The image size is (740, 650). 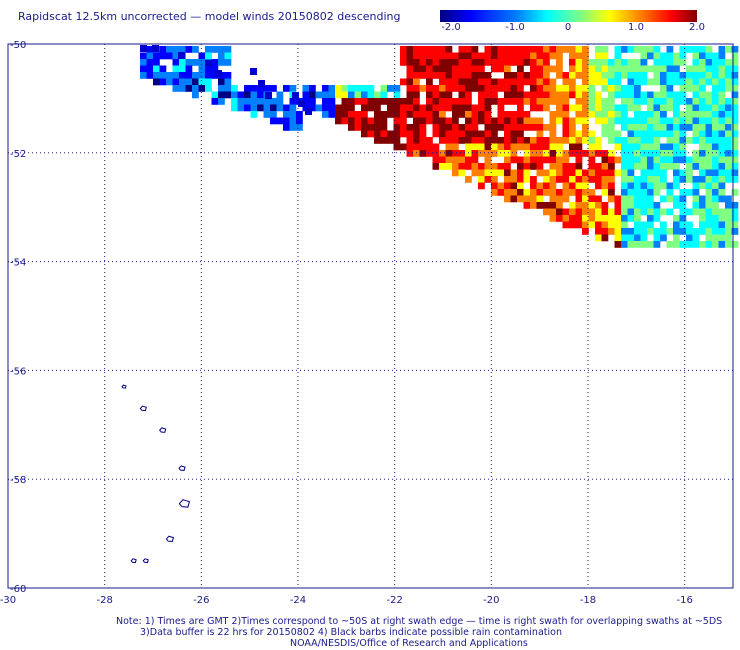 What do you see at coordinates (394, 600) in the screenshot?
I see `longitude-tick-label: -22` at bounding box center [394, 600].